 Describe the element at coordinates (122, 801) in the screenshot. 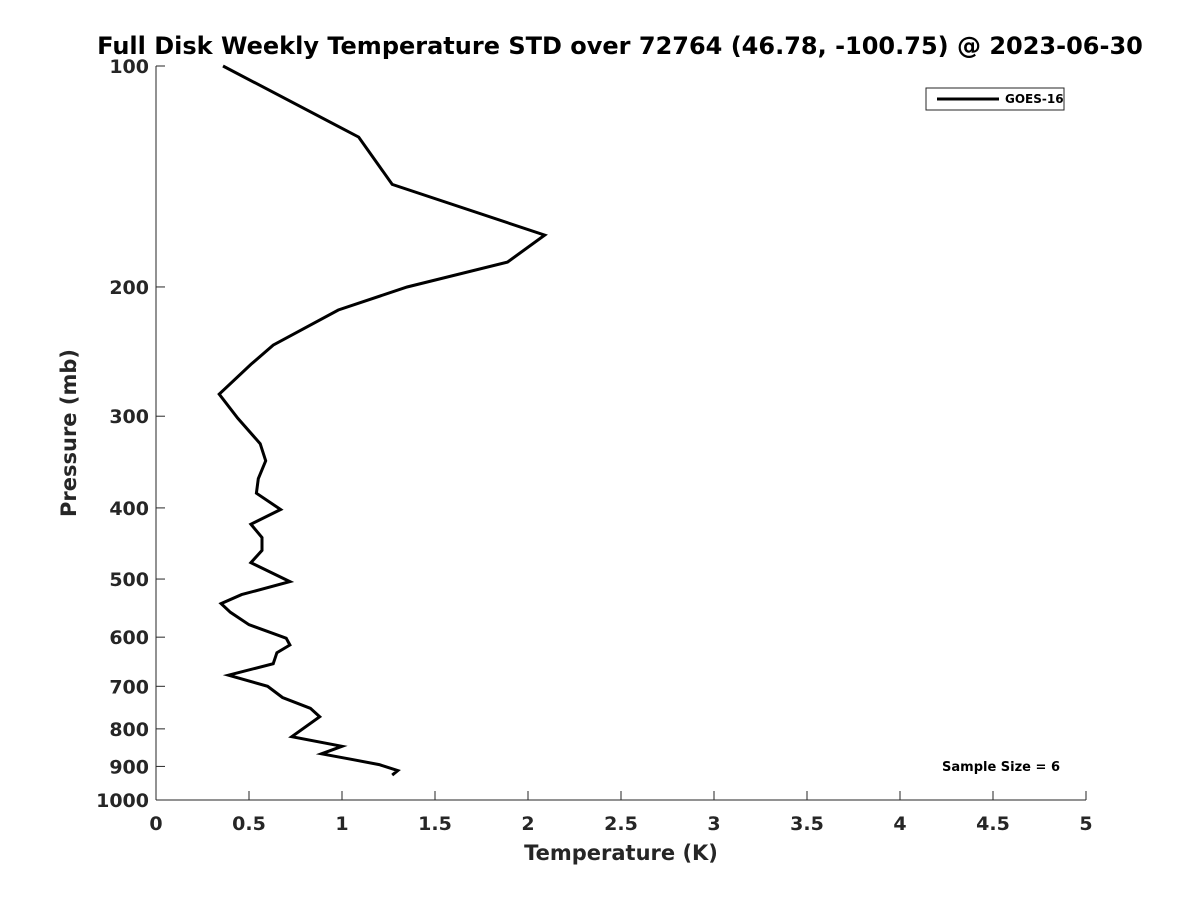

I see `y-tick-label: 1000` at that location.